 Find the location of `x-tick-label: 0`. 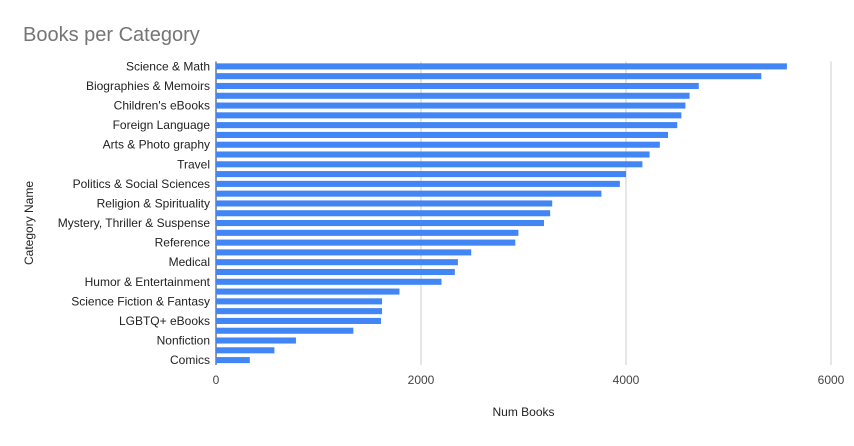

x-tick-label: 0 is located at coordinates (216, 380).